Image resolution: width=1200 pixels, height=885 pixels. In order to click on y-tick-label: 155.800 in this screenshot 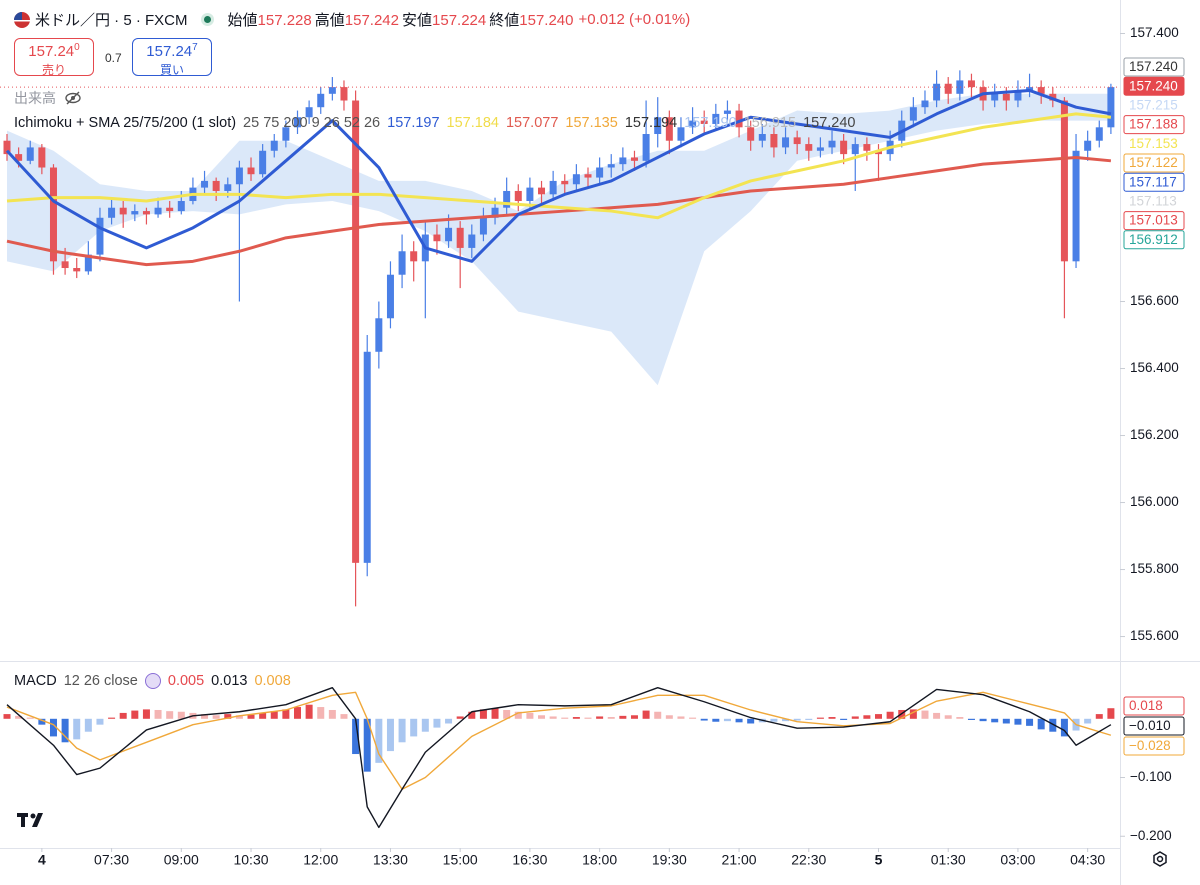, I will do `click(1154, 568)`.